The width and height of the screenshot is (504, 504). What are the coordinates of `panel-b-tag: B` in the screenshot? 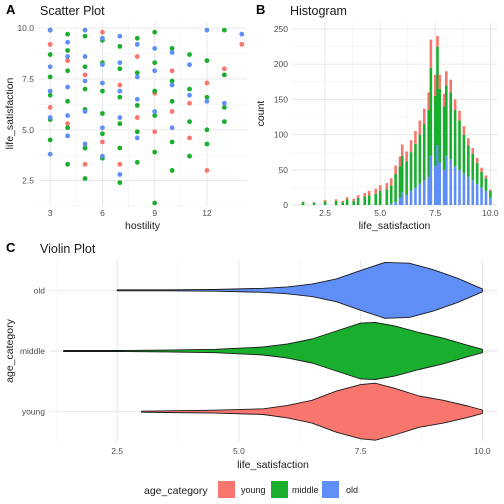 It's located at (260, 9).